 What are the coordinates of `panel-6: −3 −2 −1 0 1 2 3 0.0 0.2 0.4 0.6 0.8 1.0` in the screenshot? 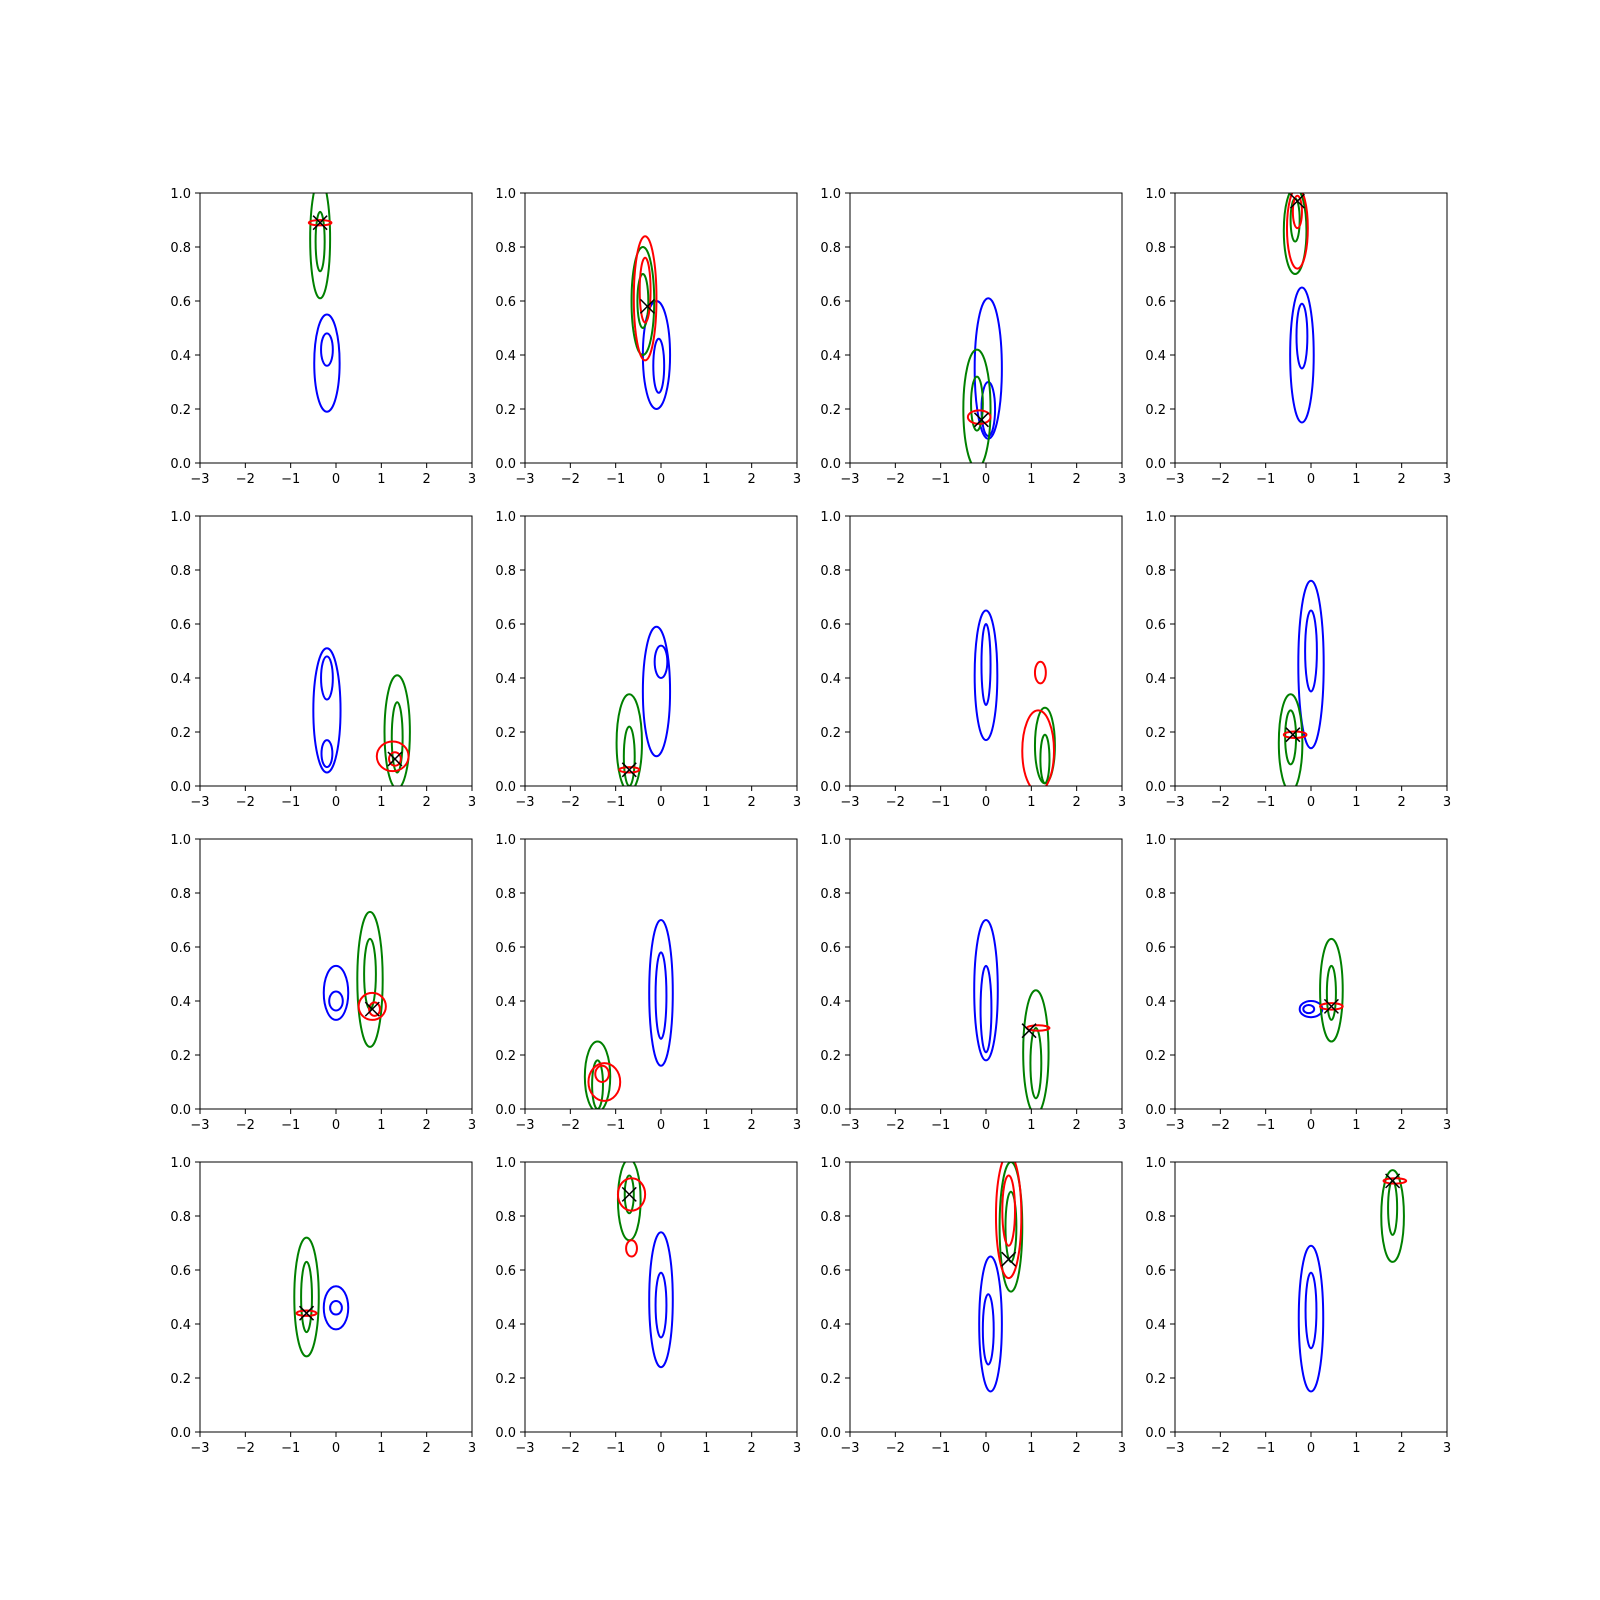 It's located at (648, 660).